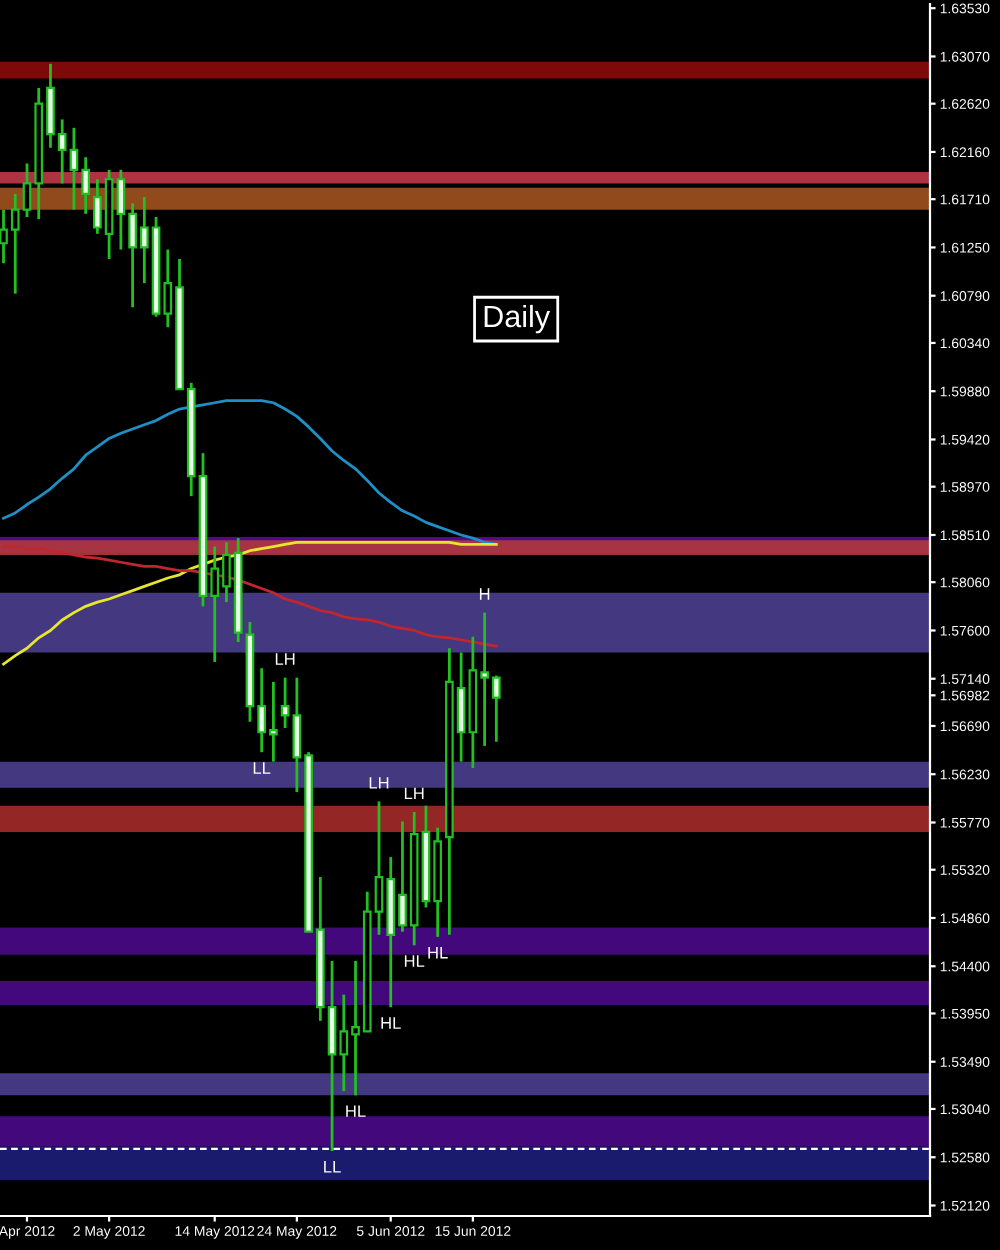 The image size is (1000, 1250). I want to click on text: Daily, so click(517, 319).